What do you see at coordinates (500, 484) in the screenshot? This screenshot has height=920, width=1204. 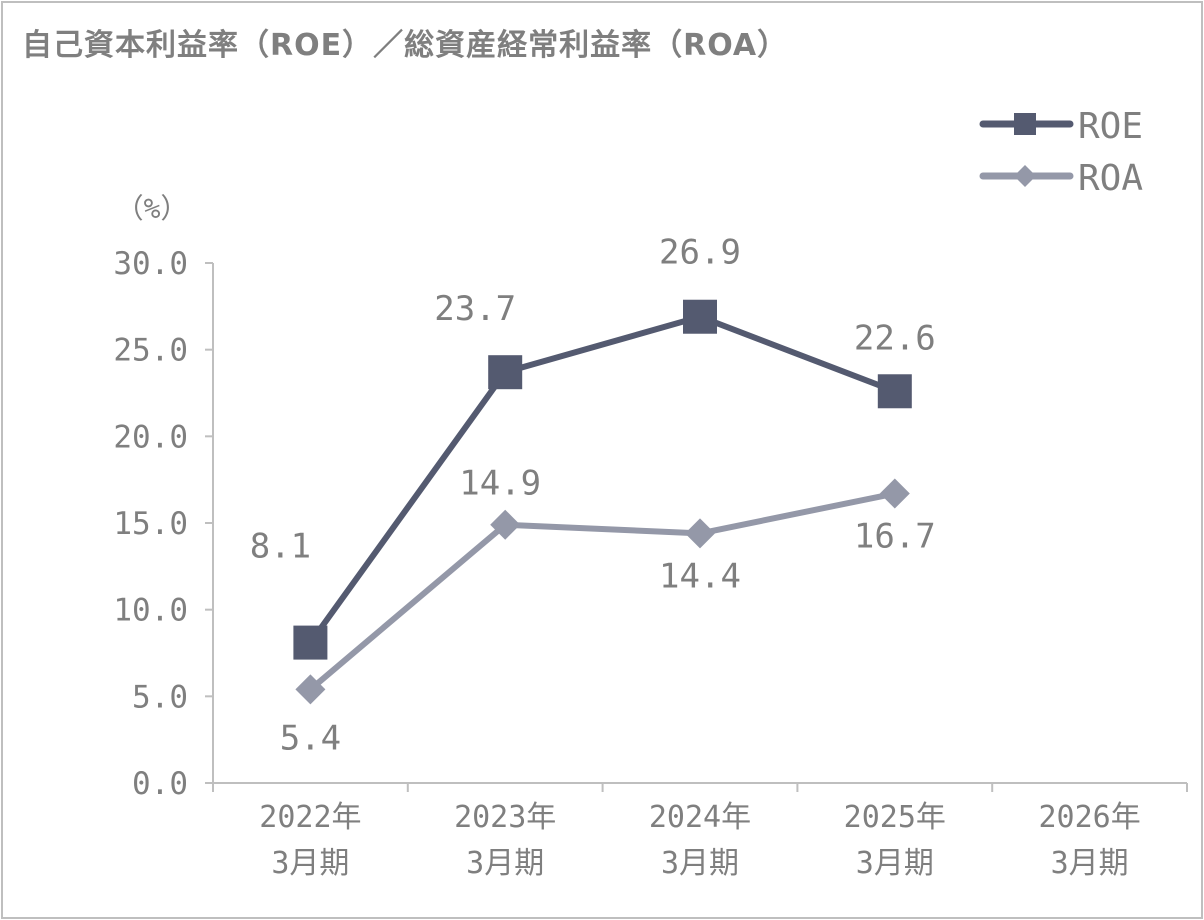 I see `roa-data-label: 14.9` at bounding box center [500, 484].